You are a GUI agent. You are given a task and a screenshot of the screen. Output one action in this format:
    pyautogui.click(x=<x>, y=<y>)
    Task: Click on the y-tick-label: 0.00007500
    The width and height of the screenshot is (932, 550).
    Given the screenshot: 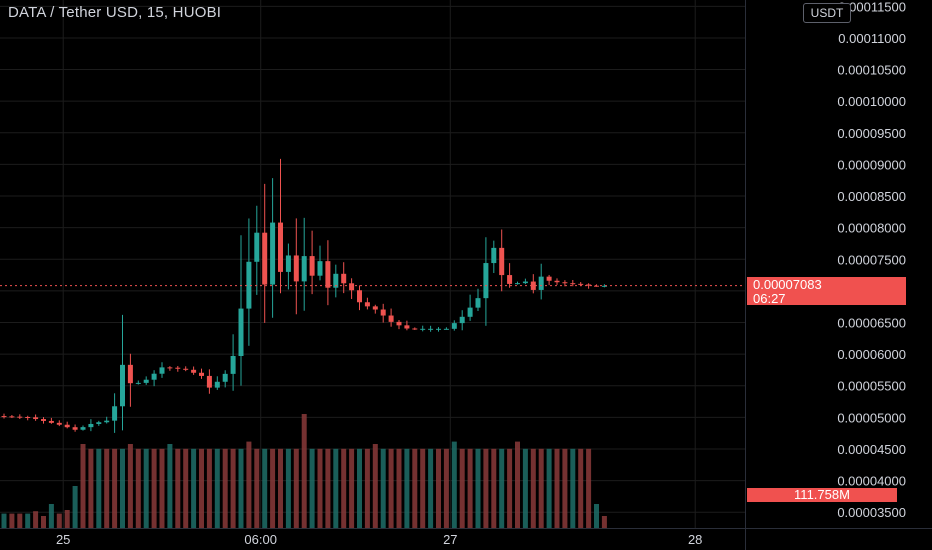 What is the action you would take?
    pyautogui.click(x=871, y=259)
    